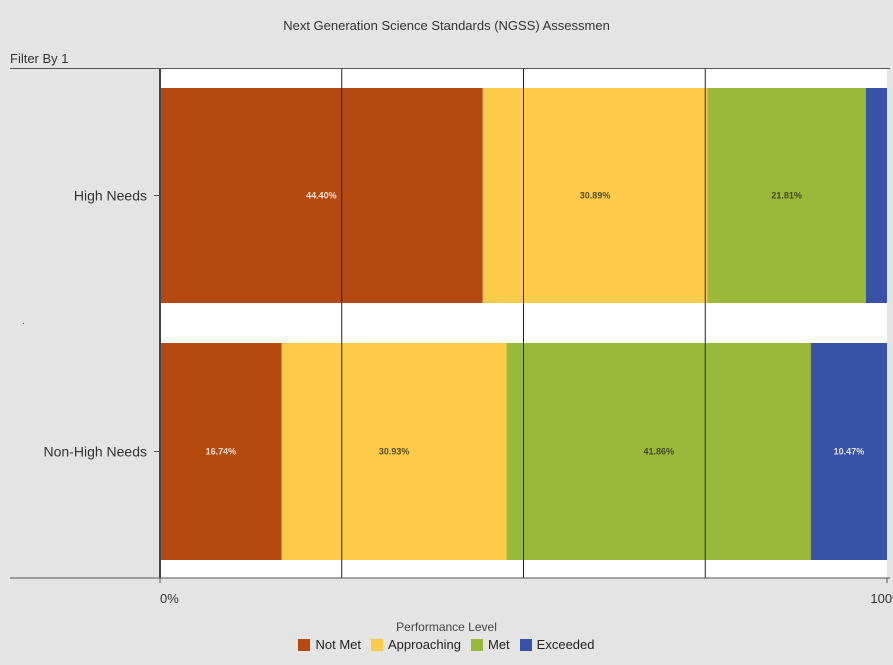 The image size is (893, 665). Describe the element at coordinates (881, 598) in the screenshot. I see `x-tick-label: 100%` at that location.